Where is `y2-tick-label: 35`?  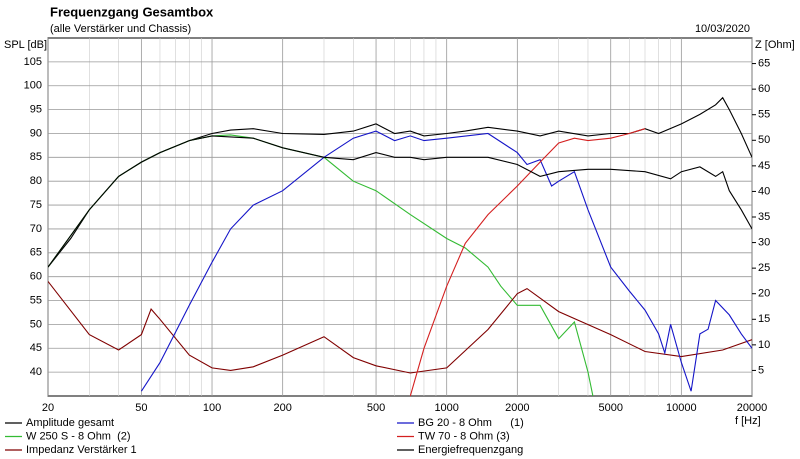
y2-tick-label: 35 is located at coordinates (764, 217).